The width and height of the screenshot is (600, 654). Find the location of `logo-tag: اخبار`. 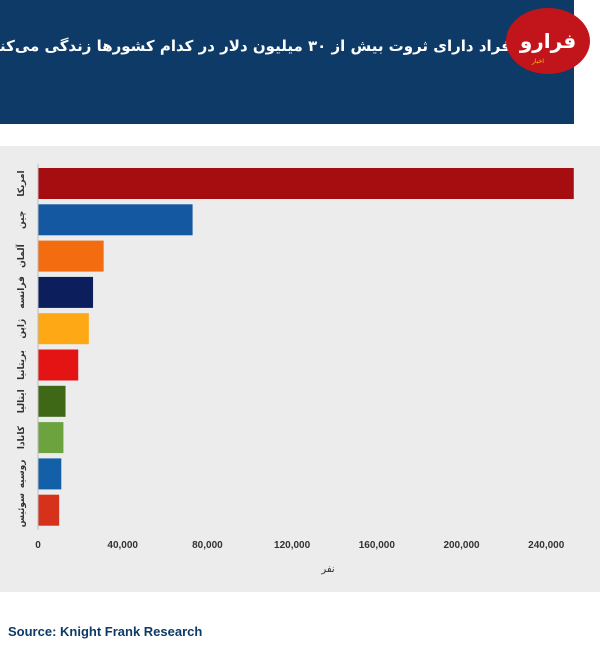

logo-tag: اخبار is located at coordinates (538, 61).